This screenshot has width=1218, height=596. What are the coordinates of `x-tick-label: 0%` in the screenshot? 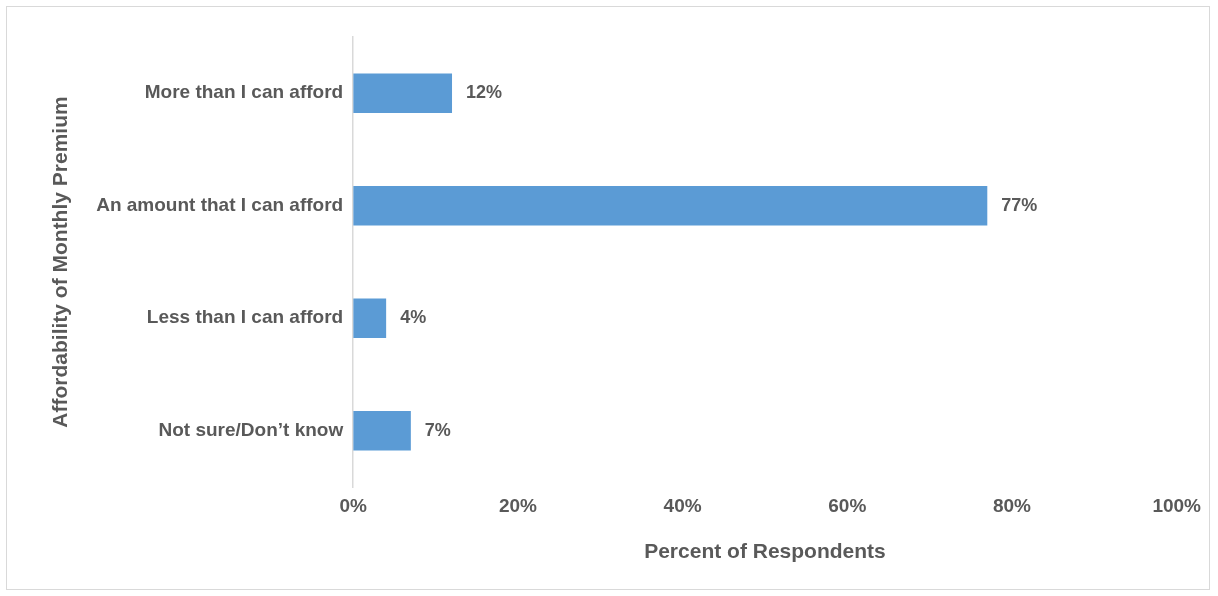 It's located at (353, 505).